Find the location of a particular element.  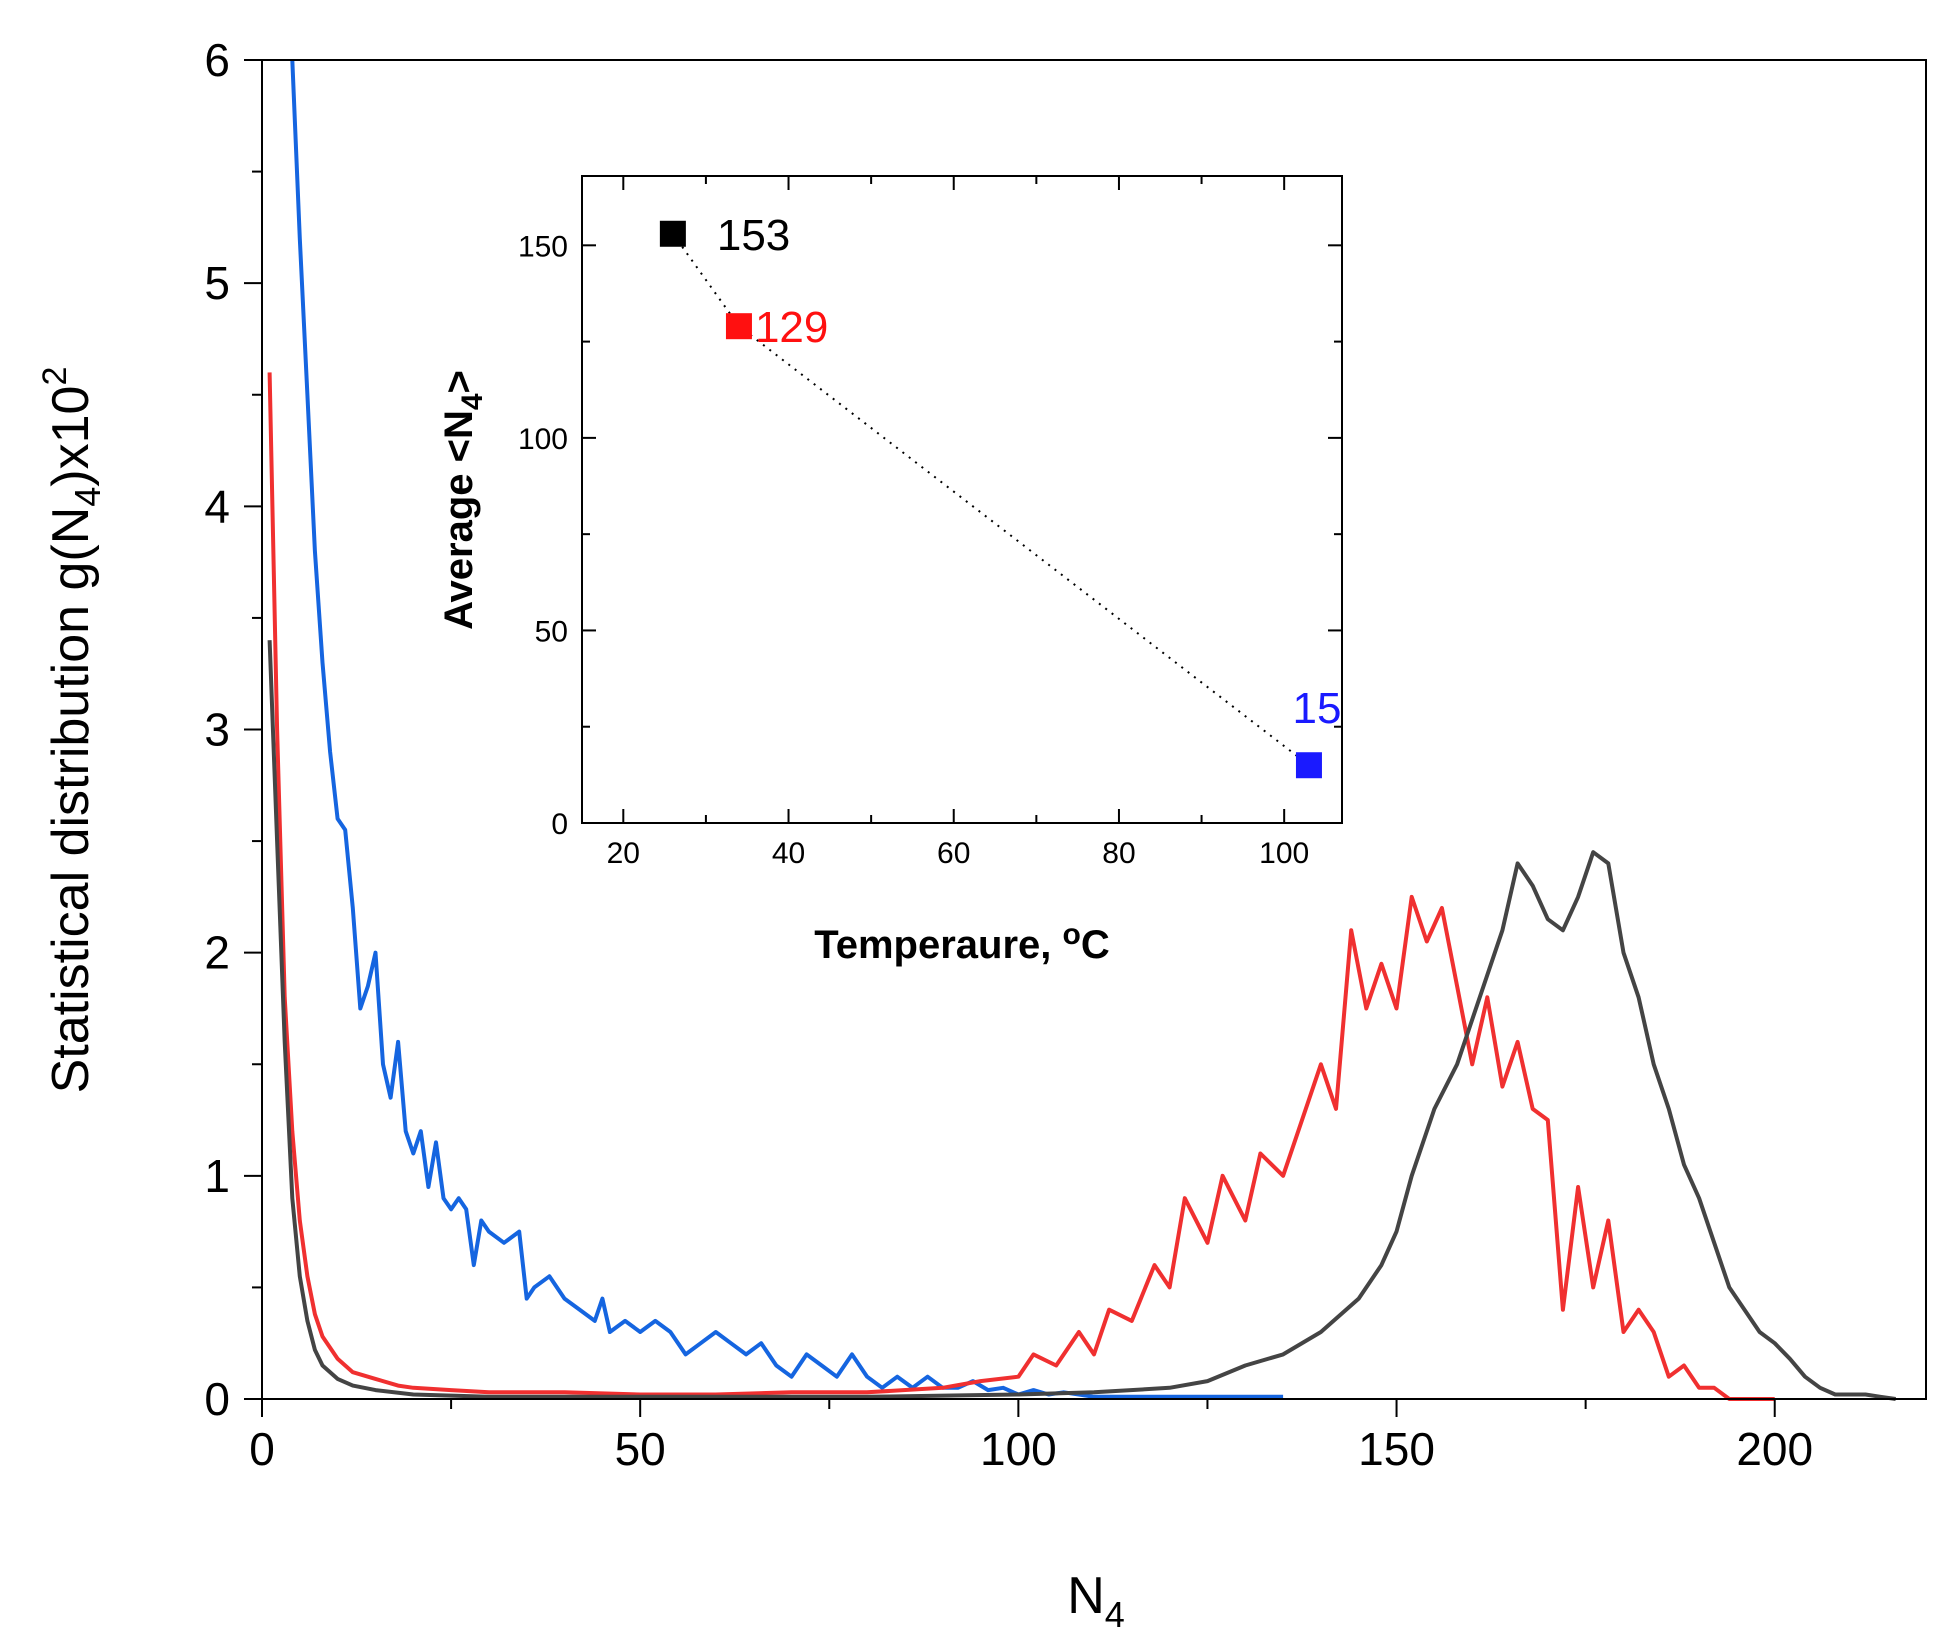

main-y-axis-title-sub: 4 is located at coordinates (87, 497).